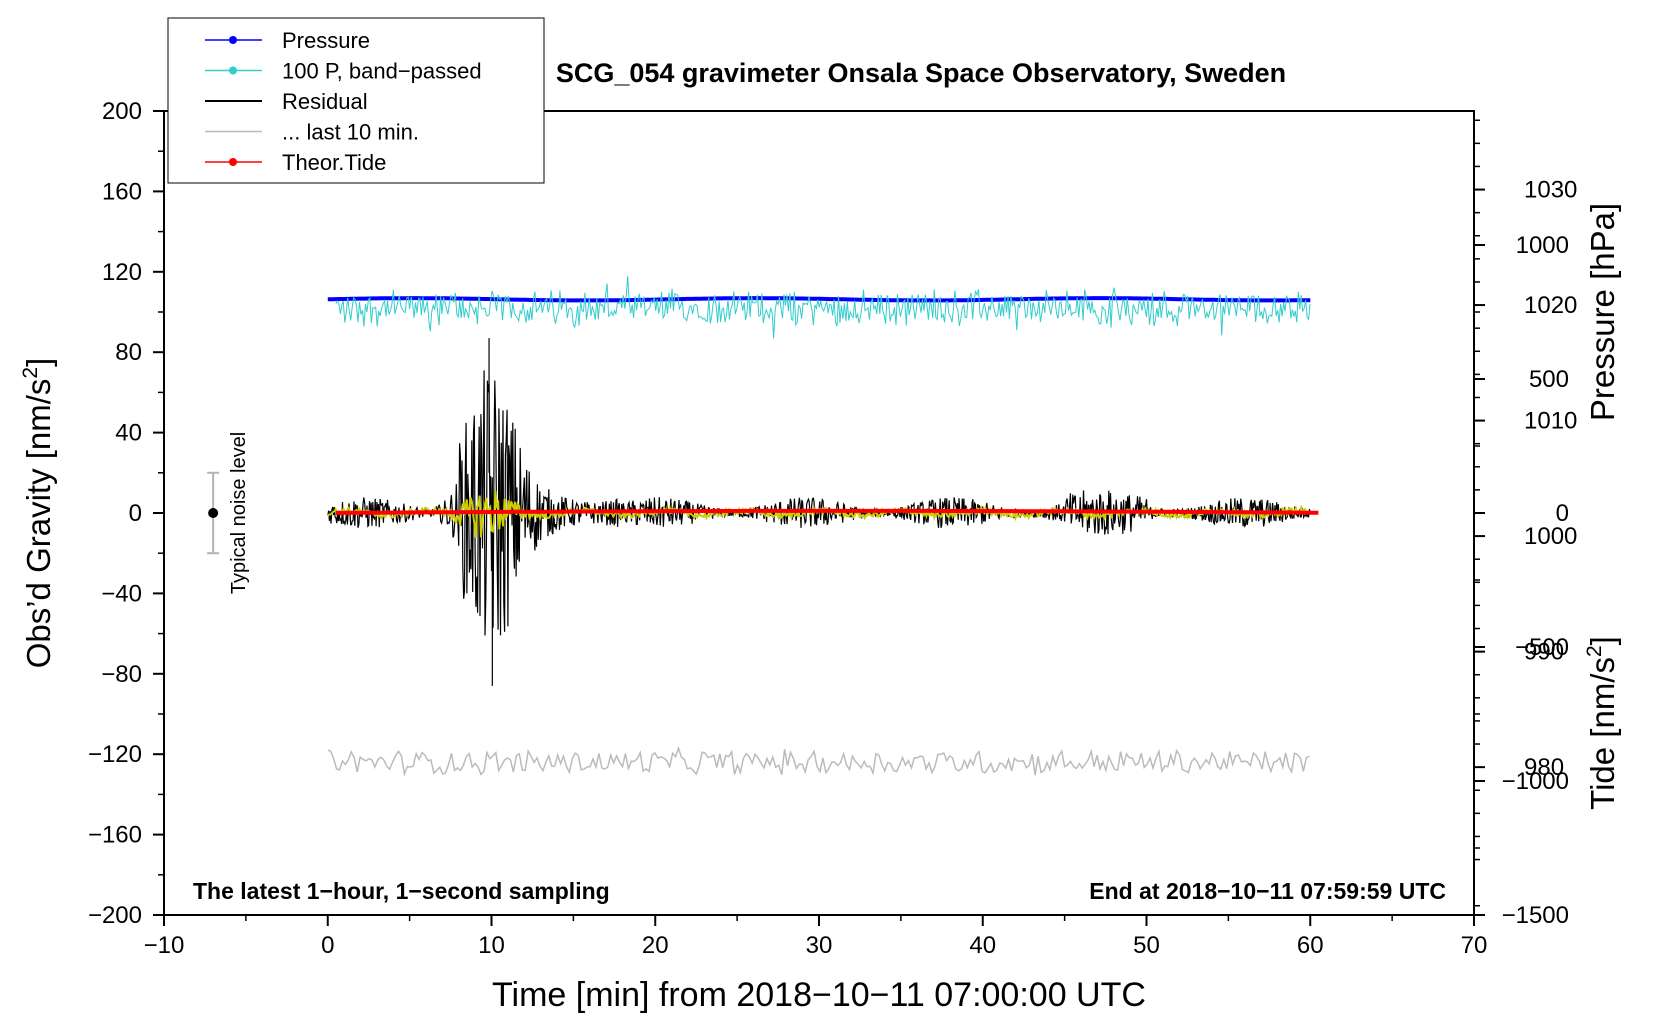 The width and height of the screenshot is (1660, 1020). I want to click on noise-bar-label: Typical noise level, so click(239, 513).